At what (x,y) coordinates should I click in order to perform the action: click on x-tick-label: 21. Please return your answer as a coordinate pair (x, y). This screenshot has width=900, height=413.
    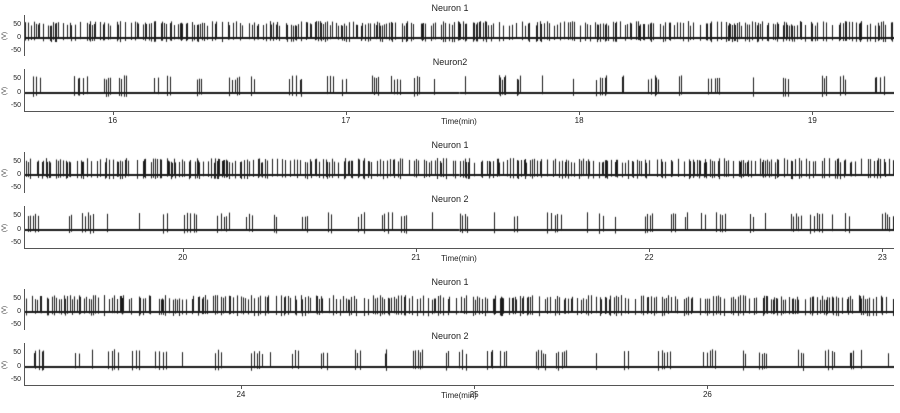
    Looking at the image, I should click on (416, 257).